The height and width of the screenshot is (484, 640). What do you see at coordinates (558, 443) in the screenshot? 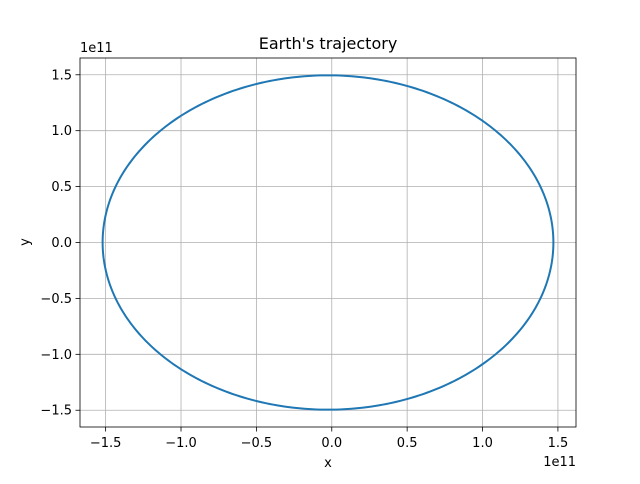
I see `x-tick-label: 1.5` at bounding box center [558, 443].